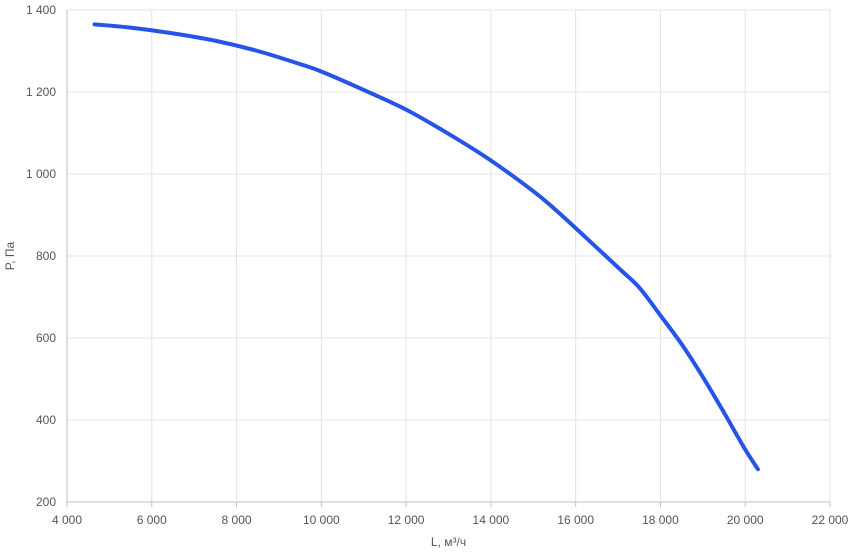 This screenshot has width=851, height=553. I want to click on y-tick-label: 400, so click(46, 420).